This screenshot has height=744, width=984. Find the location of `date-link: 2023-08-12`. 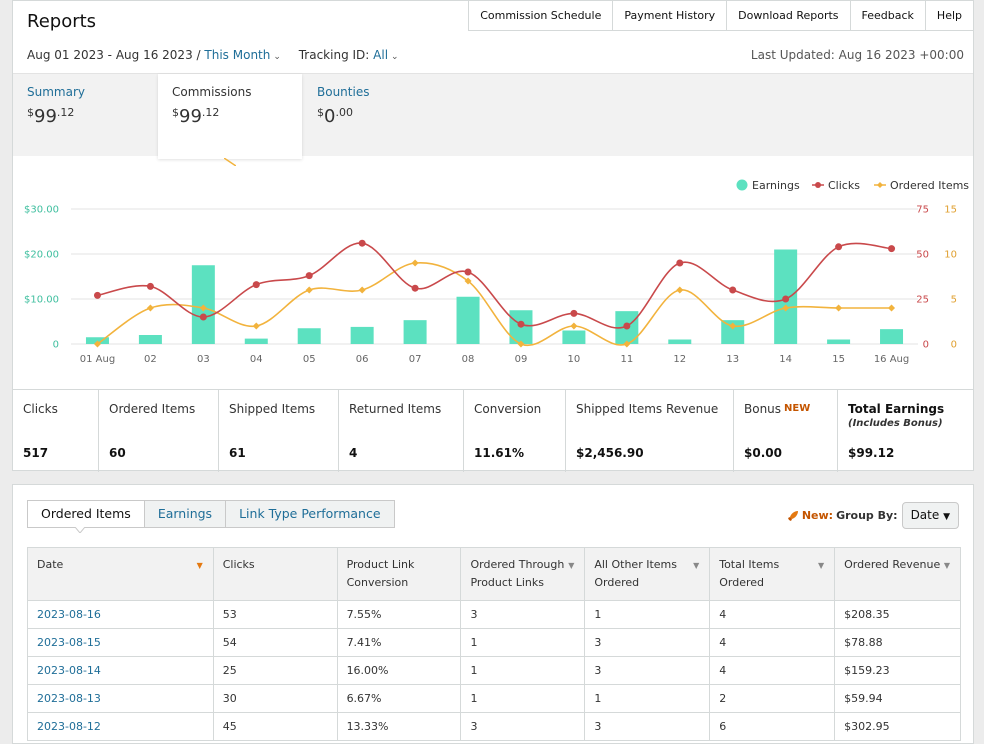

date-link: 2023-08-12 is located at coordinates (120, 726).